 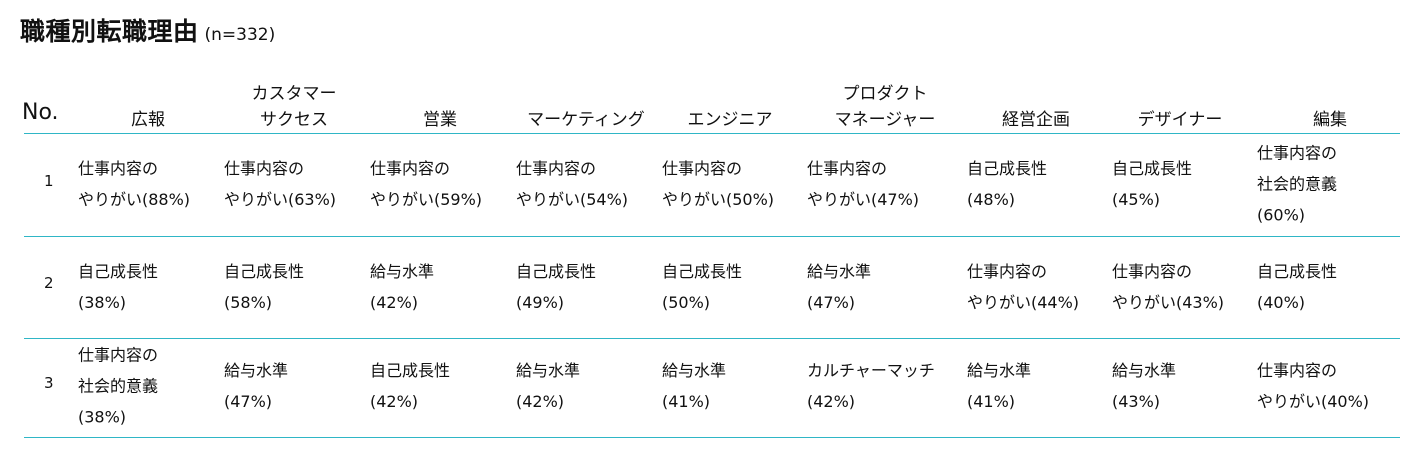 I want to click on column-header: 営業, so click(x=440, y=120).